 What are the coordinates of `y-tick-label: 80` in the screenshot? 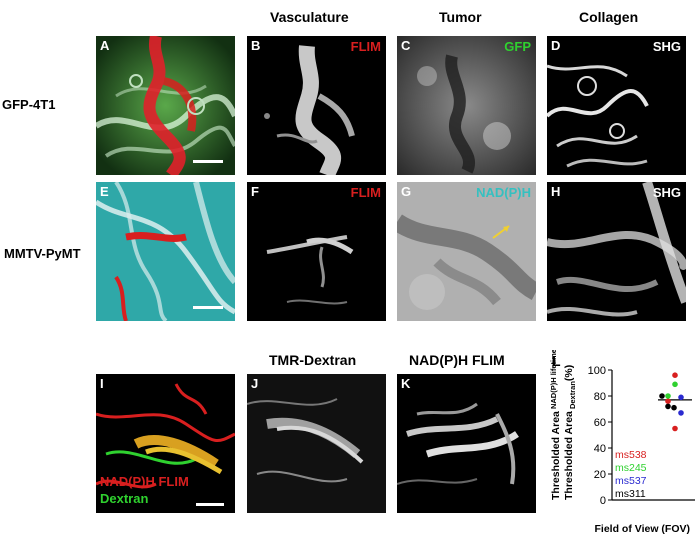 It's located at (600, 397).